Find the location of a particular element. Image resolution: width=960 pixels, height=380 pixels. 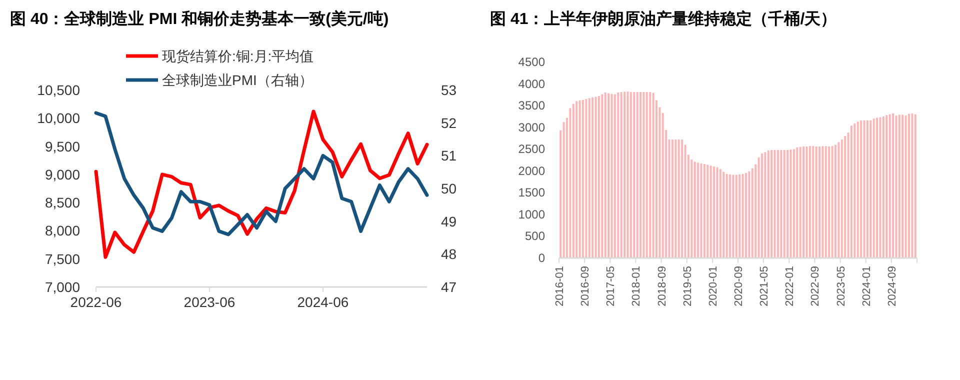

y-tick-label: 1500 is located at coordinates (532, 193).